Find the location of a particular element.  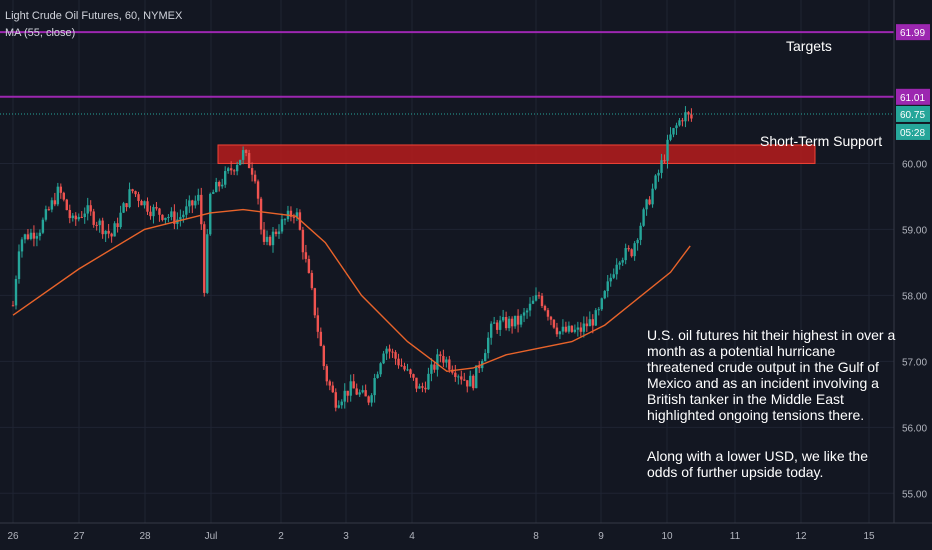

price-tick-label: 57.00 is located at coordinates (914, 362).